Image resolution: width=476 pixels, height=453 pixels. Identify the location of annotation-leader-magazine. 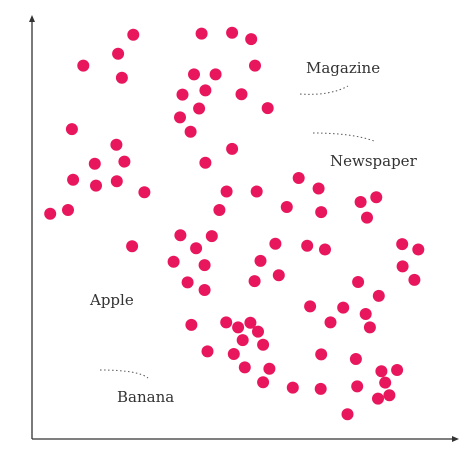
(324, 90).